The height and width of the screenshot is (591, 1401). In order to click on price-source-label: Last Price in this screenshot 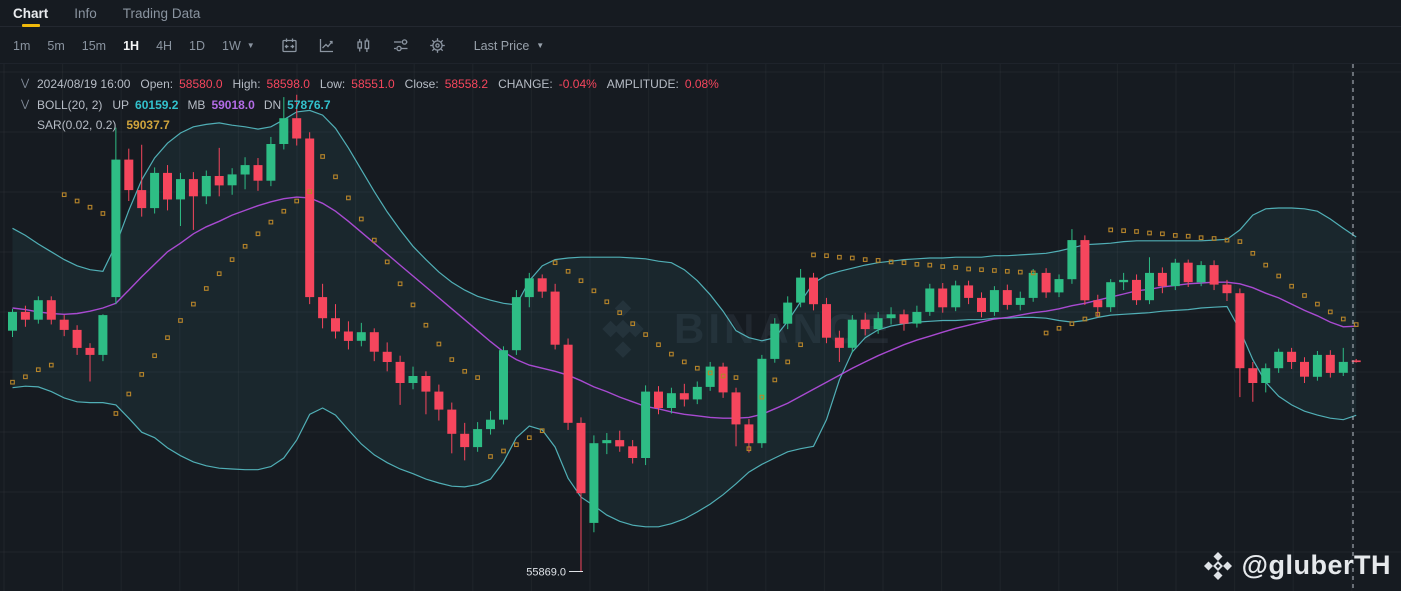, I will do `click(501, 45)`.